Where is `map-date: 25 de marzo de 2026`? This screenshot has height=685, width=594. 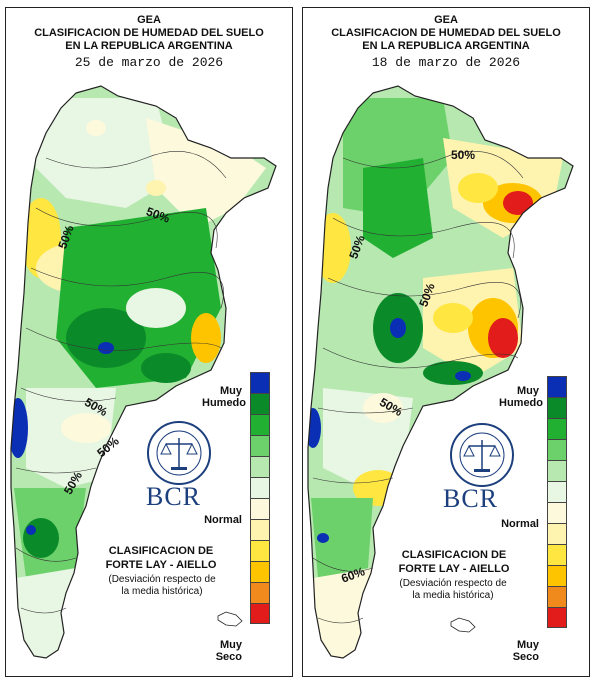 map-date: 25 de marzo de 2026 is located at coordinates (149, 62).